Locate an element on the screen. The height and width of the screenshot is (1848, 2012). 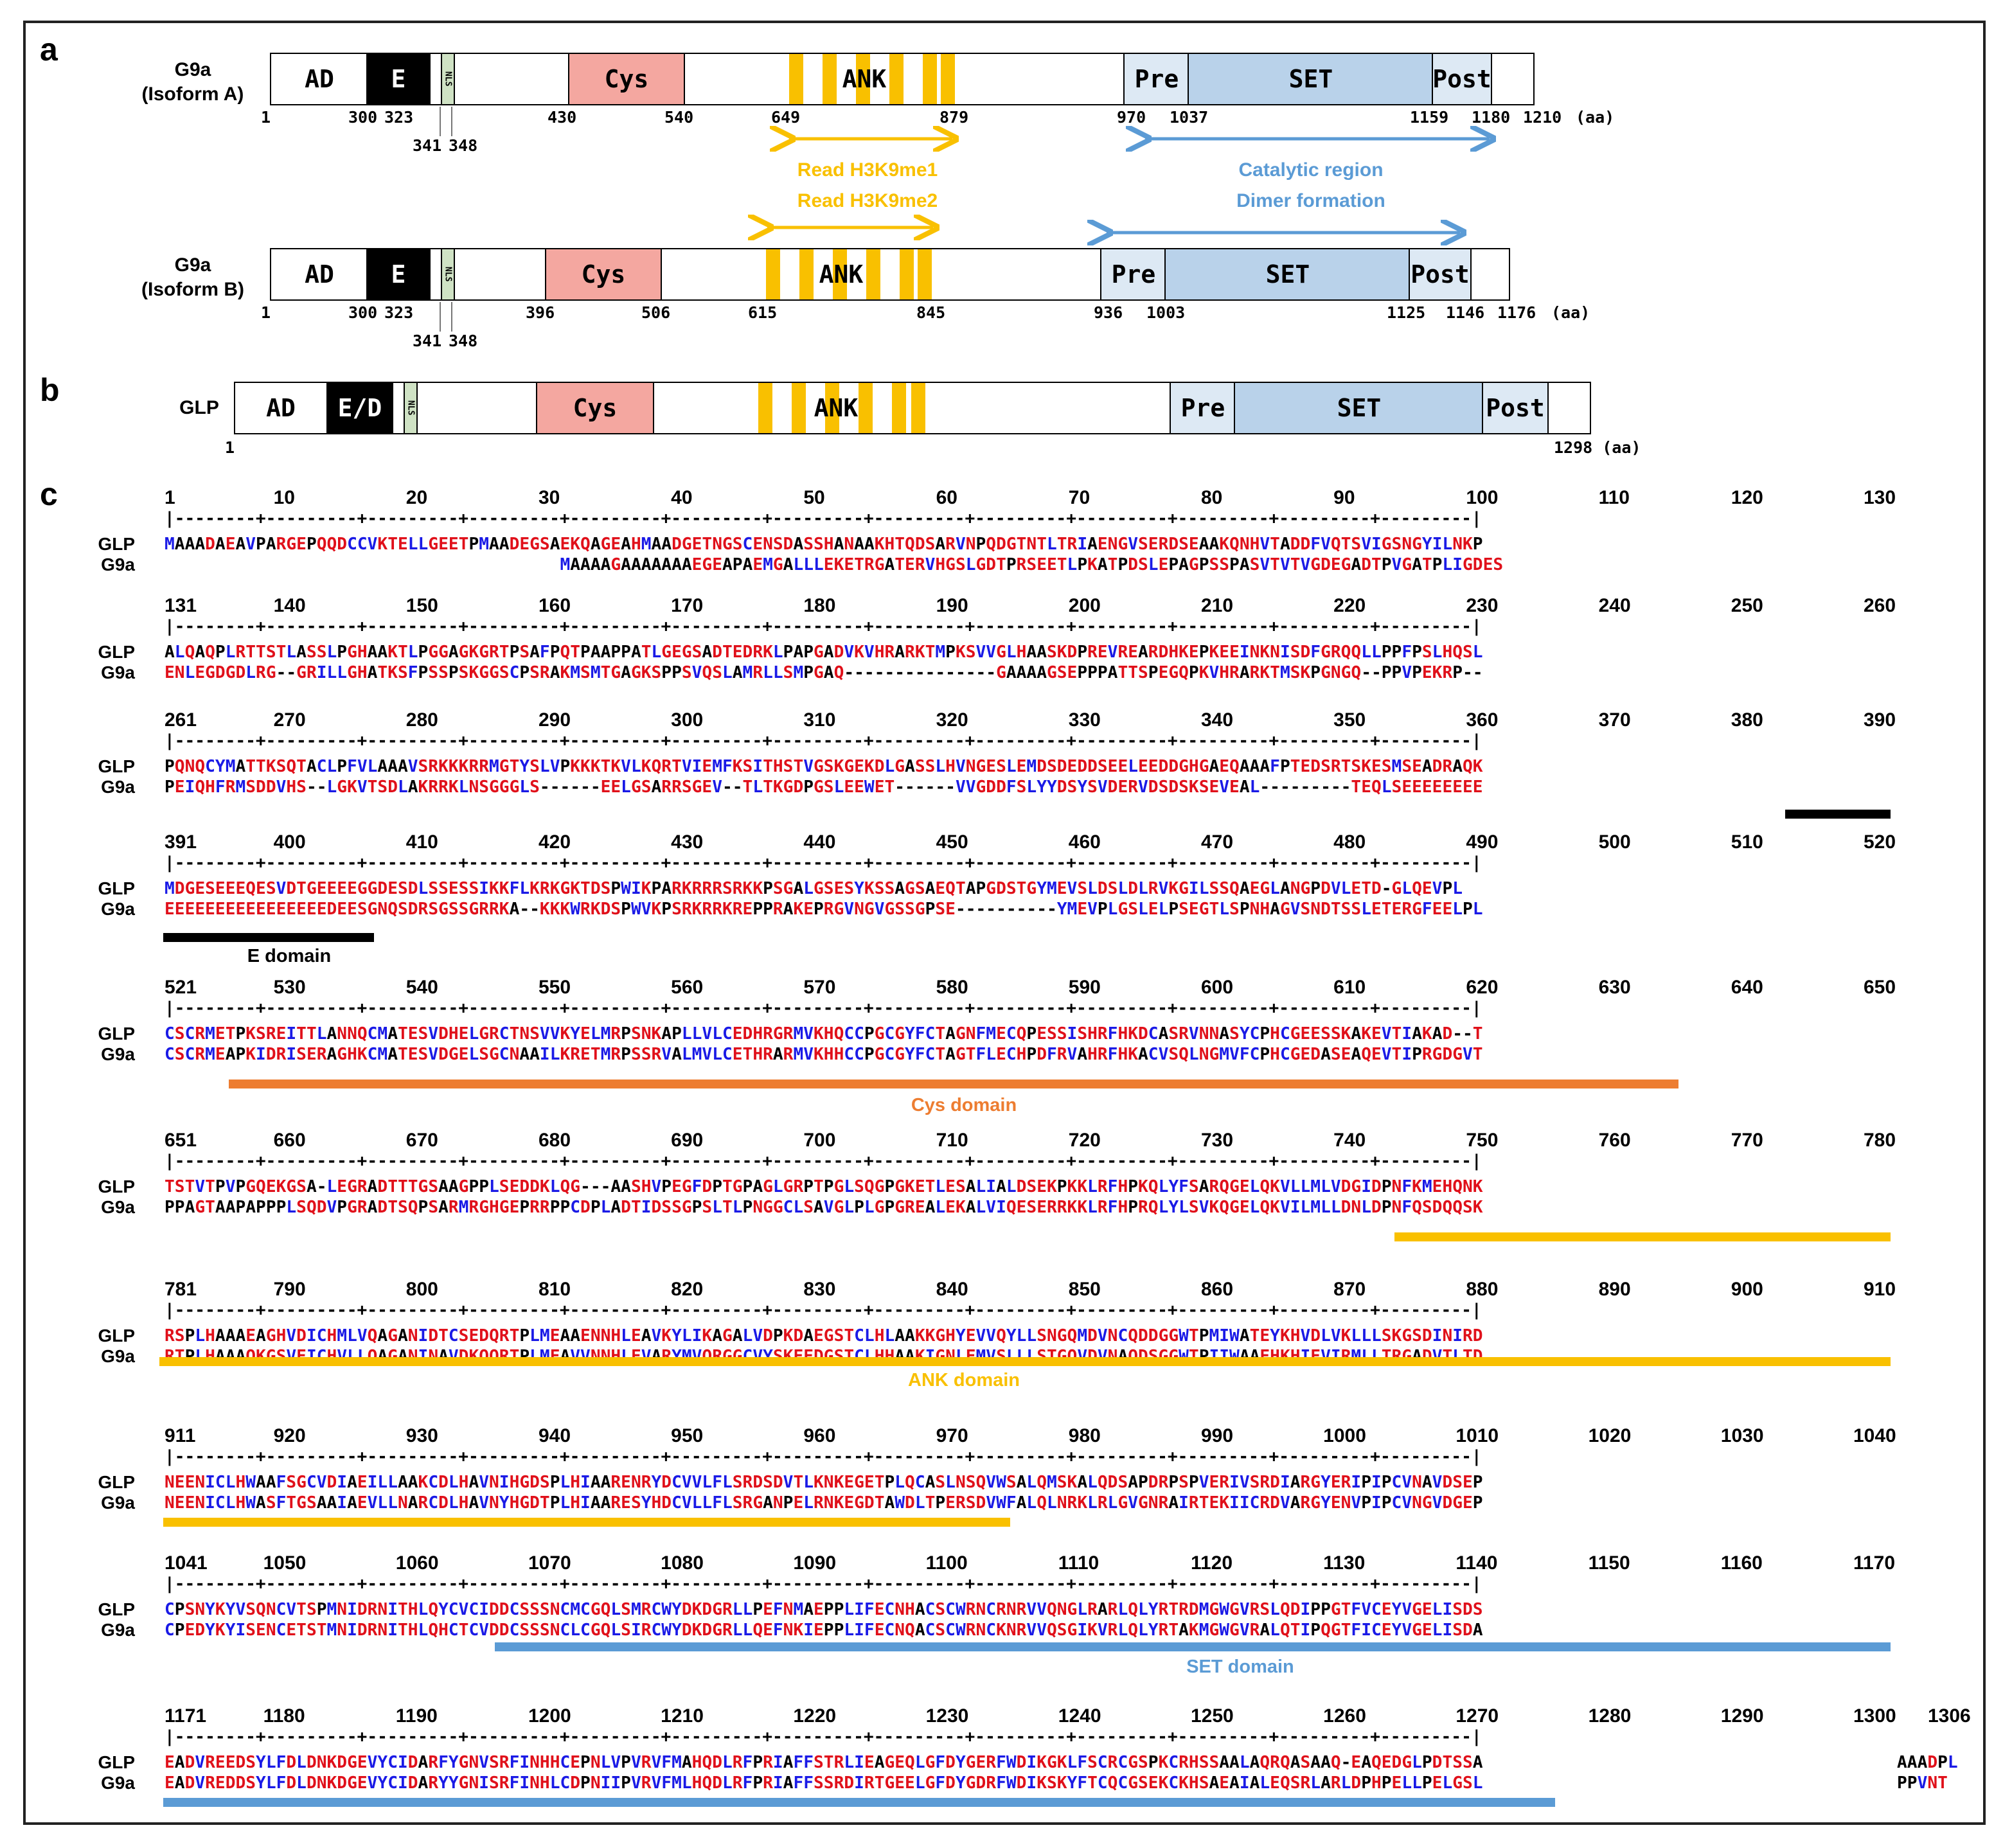
alignment-position-number: 131 is located at coordinates (181, 605).